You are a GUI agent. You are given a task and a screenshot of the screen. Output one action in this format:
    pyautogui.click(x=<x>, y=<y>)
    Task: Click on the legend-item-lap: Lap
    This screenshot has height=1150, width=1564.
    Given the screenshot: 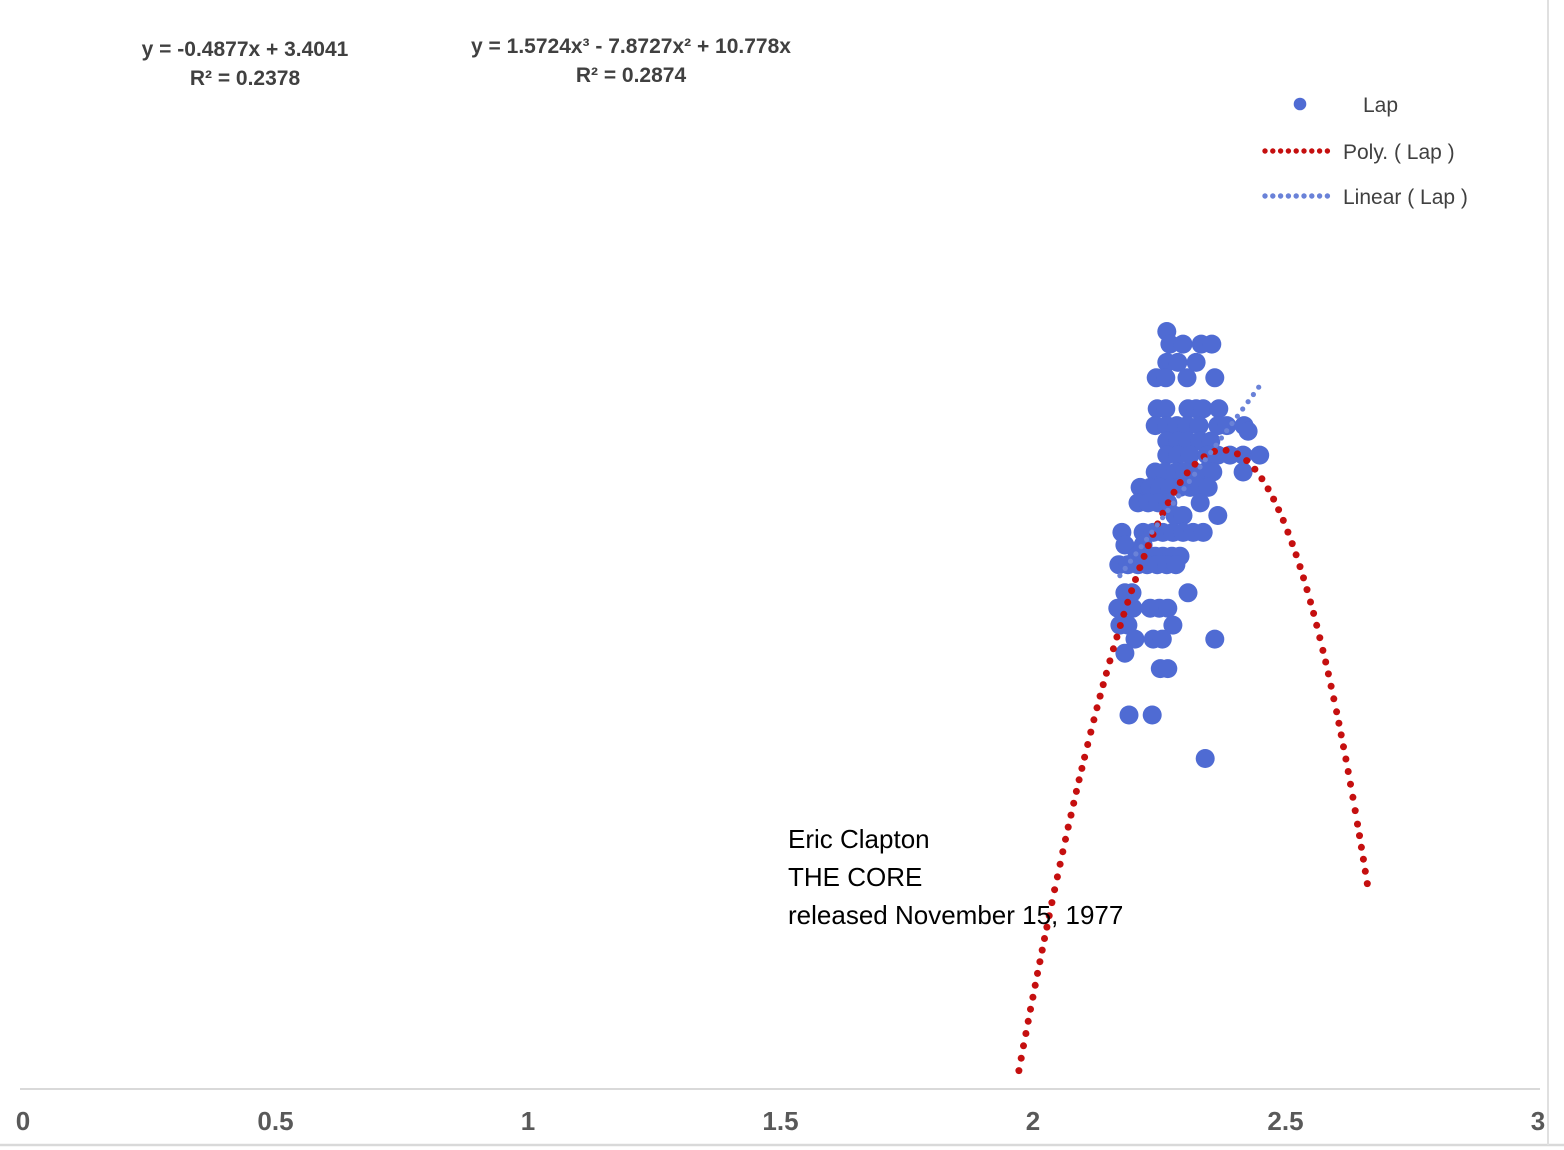 What is the action you would take?
    pyautogui.click(x=1345, y=105)
    